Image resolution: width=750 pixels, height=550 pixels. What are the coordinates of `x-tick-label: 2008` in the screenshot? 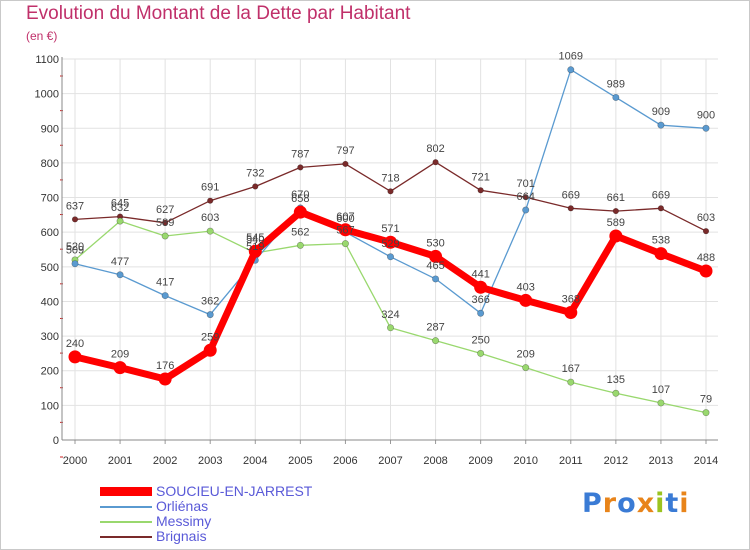 It's located at (435, 461).